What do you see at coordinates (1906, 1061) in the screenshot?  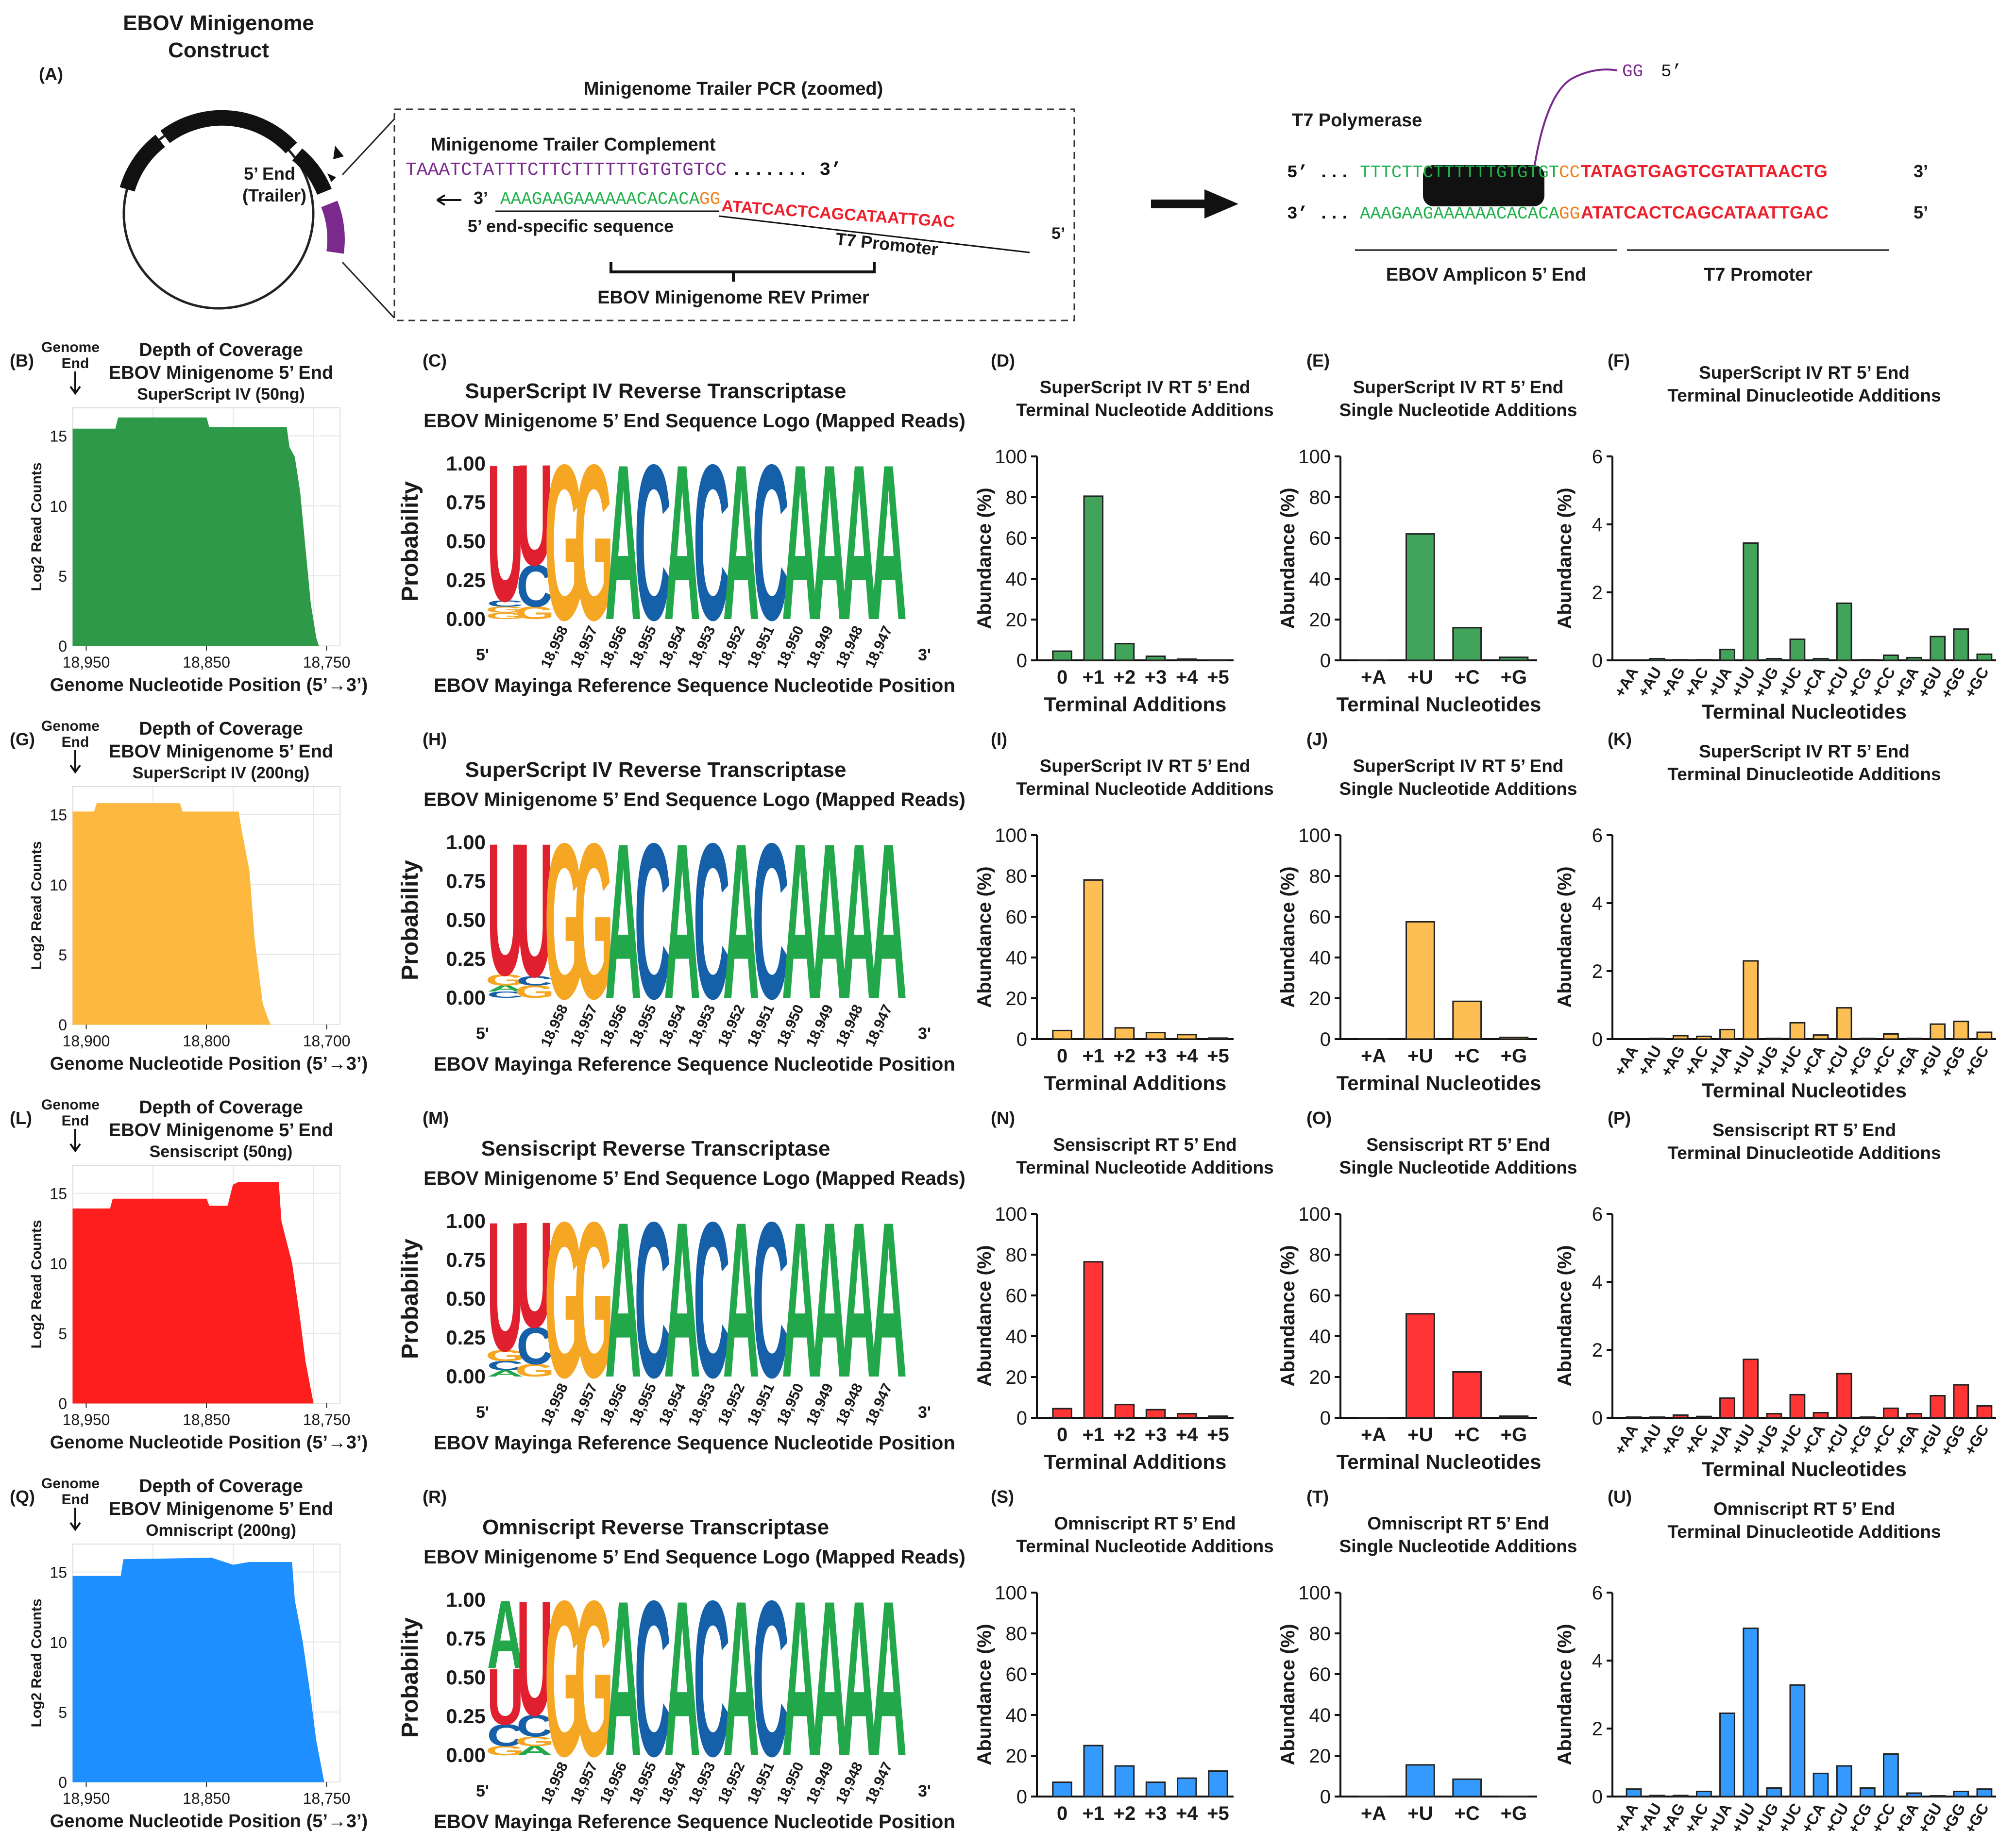 I see `dinucleotide-chart-xtick: +GA` at bounding box center [1906, 1061].